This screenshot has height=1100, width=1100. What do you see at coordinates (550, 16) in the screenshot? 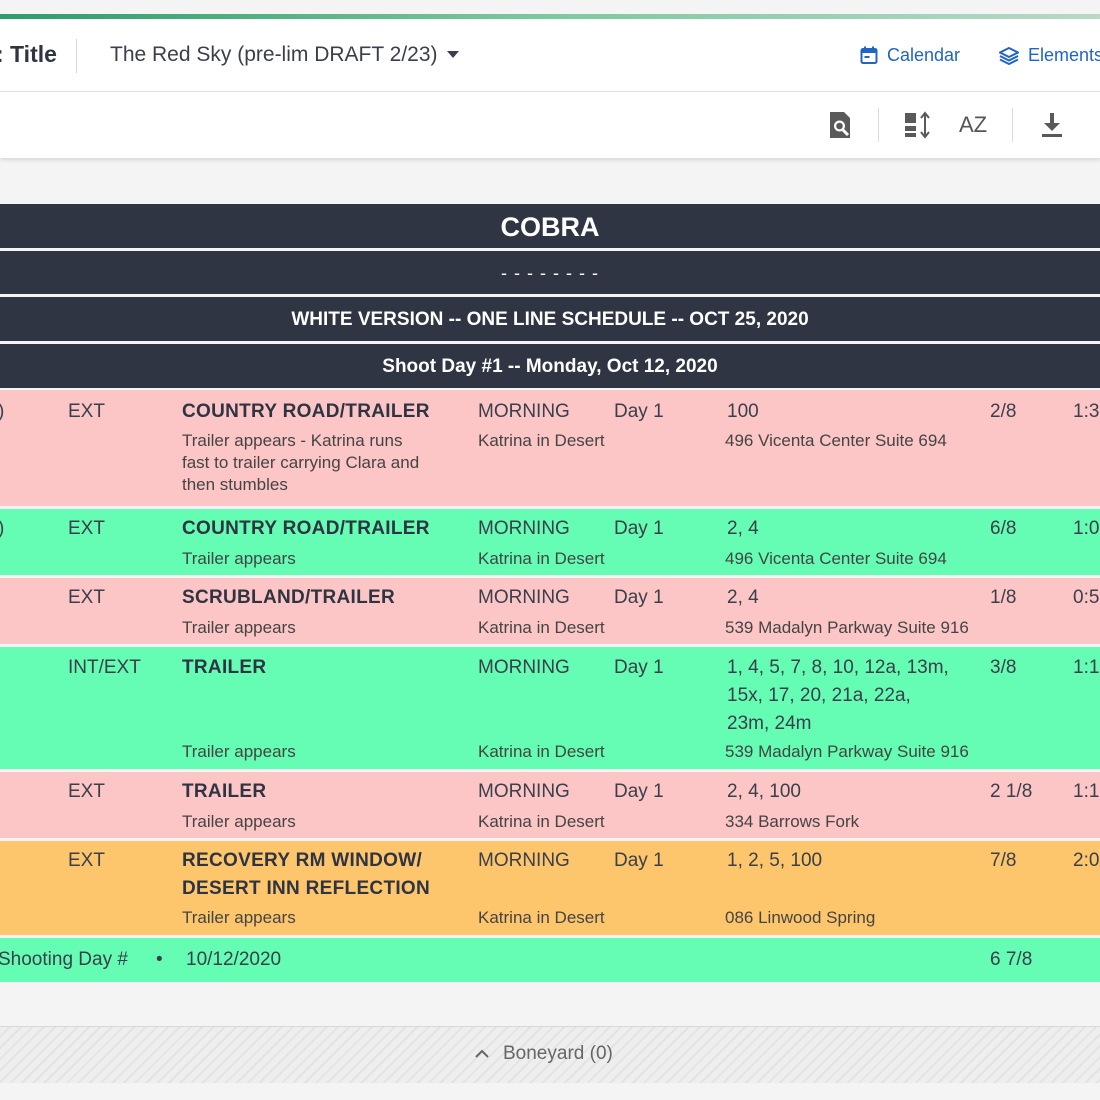
I see `top-accent-stripe` at bounding box center [550, 16].